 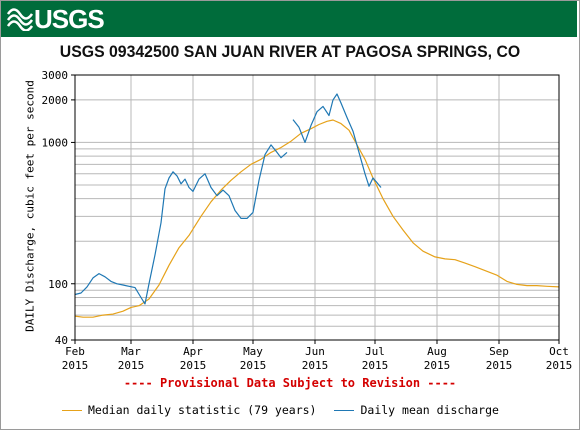 What do you see at coordinates (72, 410) in the screenshot?
I see `legend-swatch-median` at bounding box center [72, 410].